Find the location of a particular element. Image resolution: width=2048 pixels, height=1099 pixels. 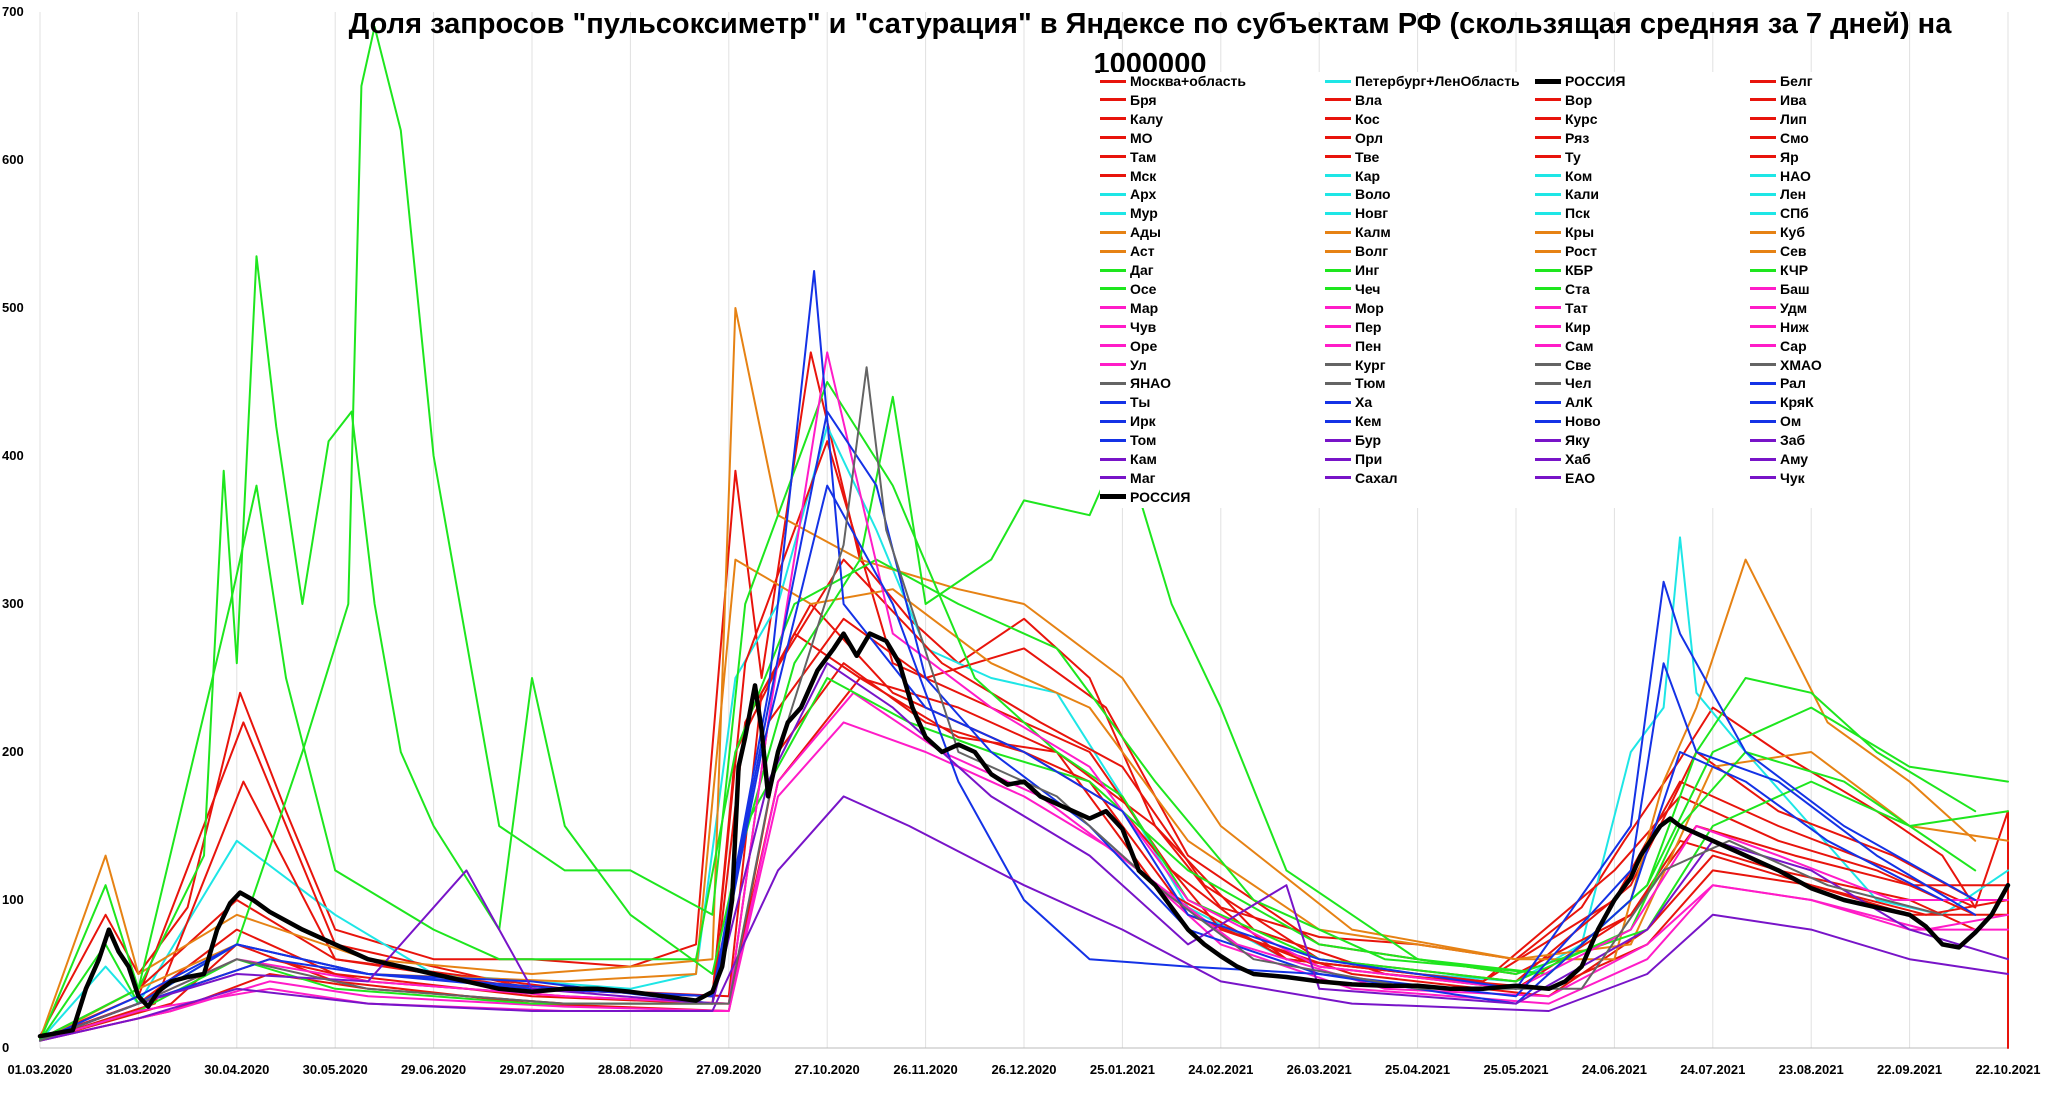

legend-item: СПб is located at coordinates (1779, 213).